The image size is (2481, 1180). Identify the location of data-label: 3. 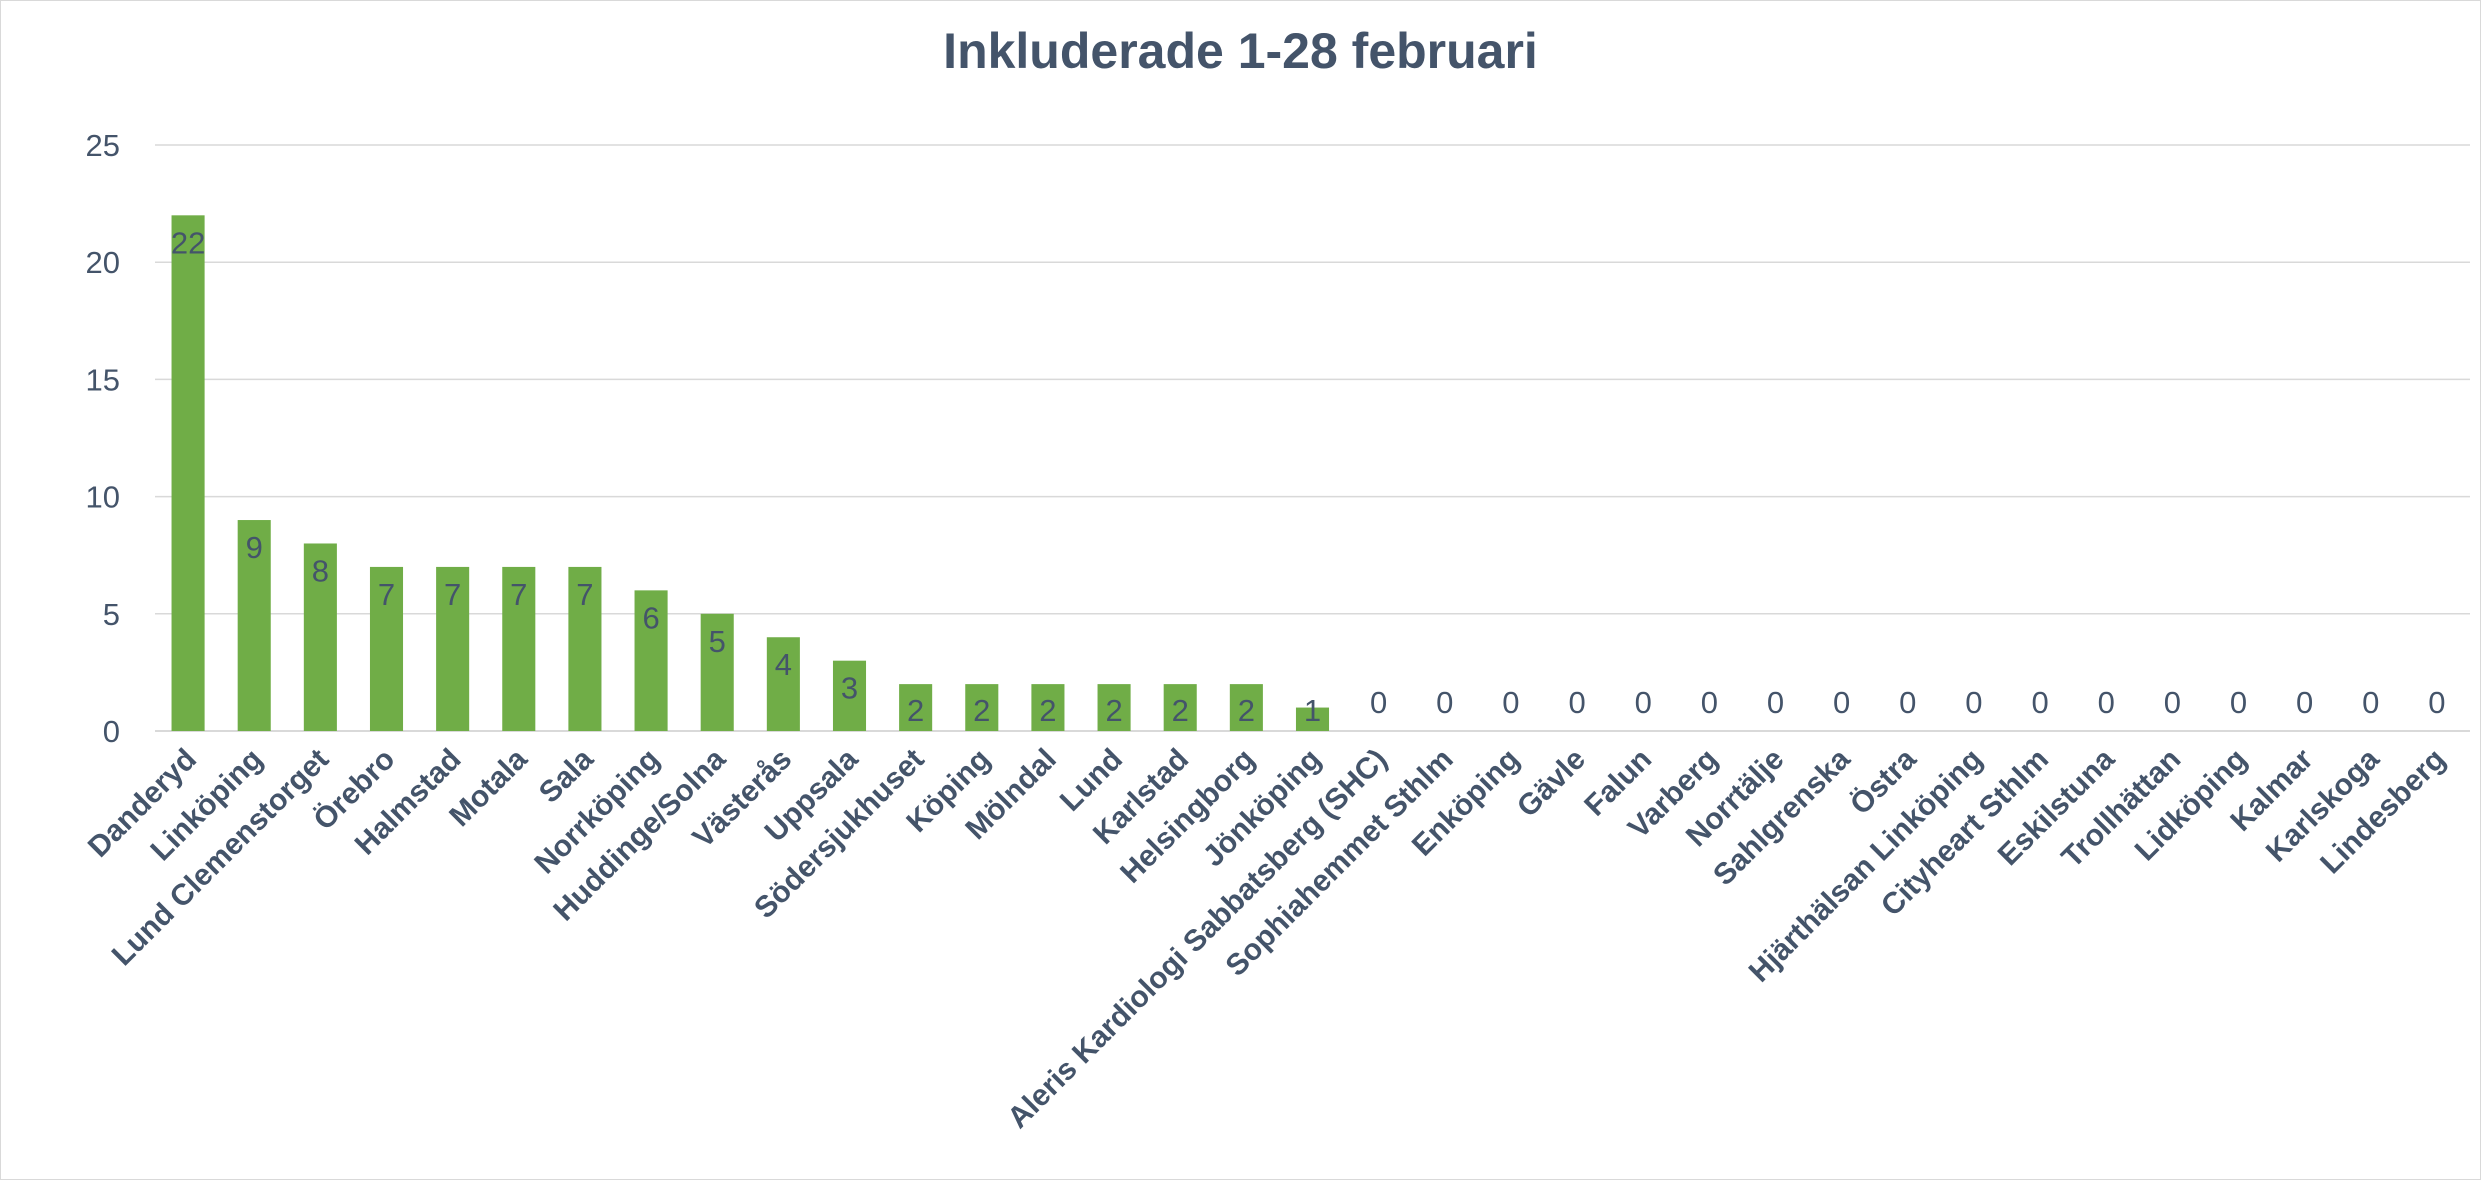
(849, 688).